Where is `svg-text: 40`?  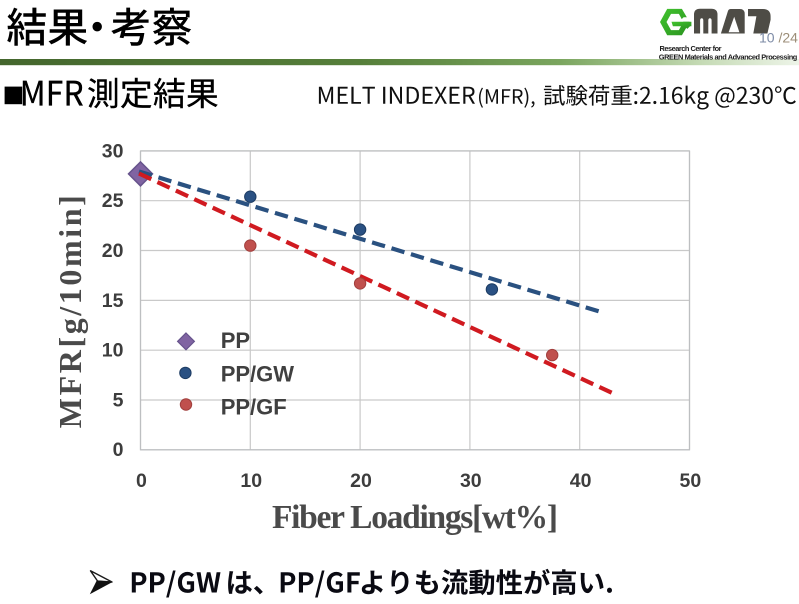 svg-text: 40 is located at coordinates (581, 481).